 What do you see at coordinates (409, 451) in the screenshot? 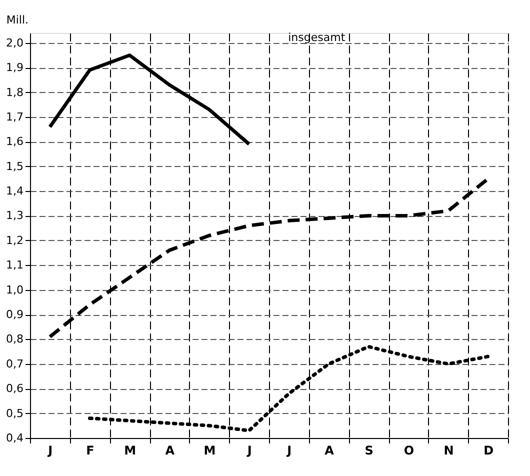
I see `x-tick-label: O` at bounding box center [409, 451].